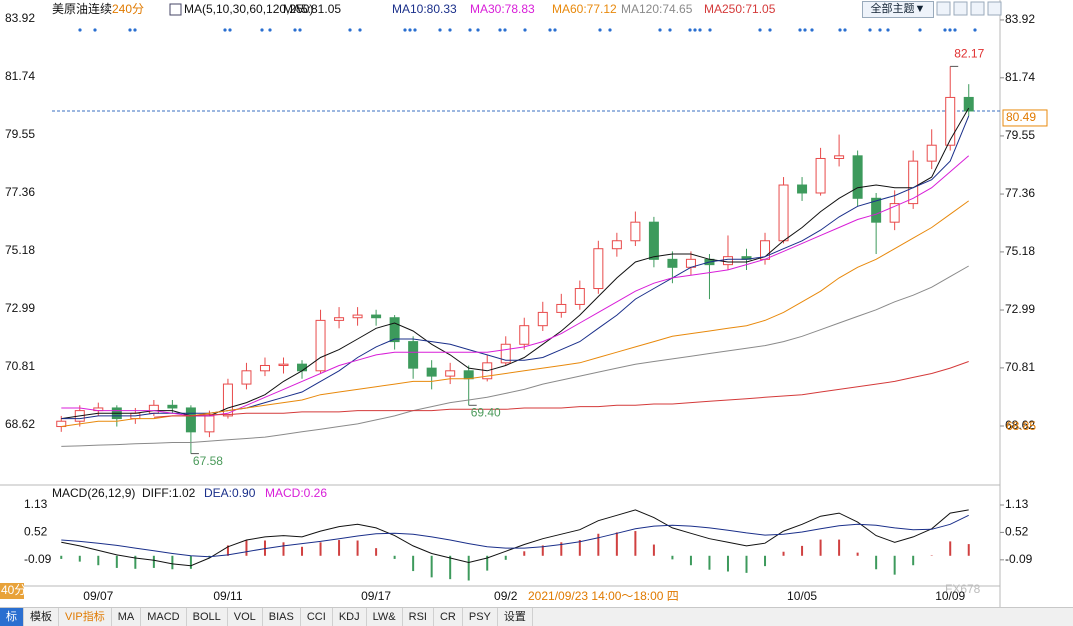  Describe the element at coordinates (82, 8) in the screenshot. I see `symbol: 美原油连续` at that location.